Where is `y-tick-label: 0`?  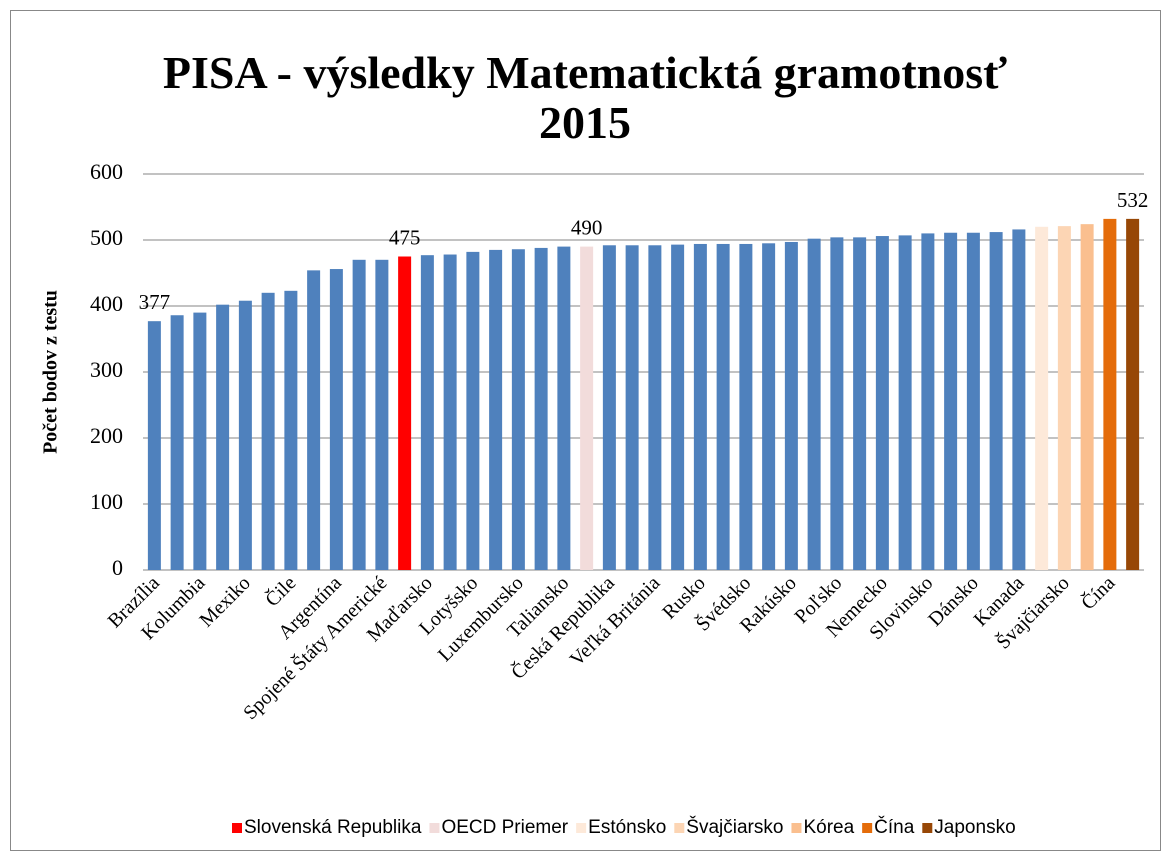
y-tick-label: 0 is located at coordinates (117, 567).